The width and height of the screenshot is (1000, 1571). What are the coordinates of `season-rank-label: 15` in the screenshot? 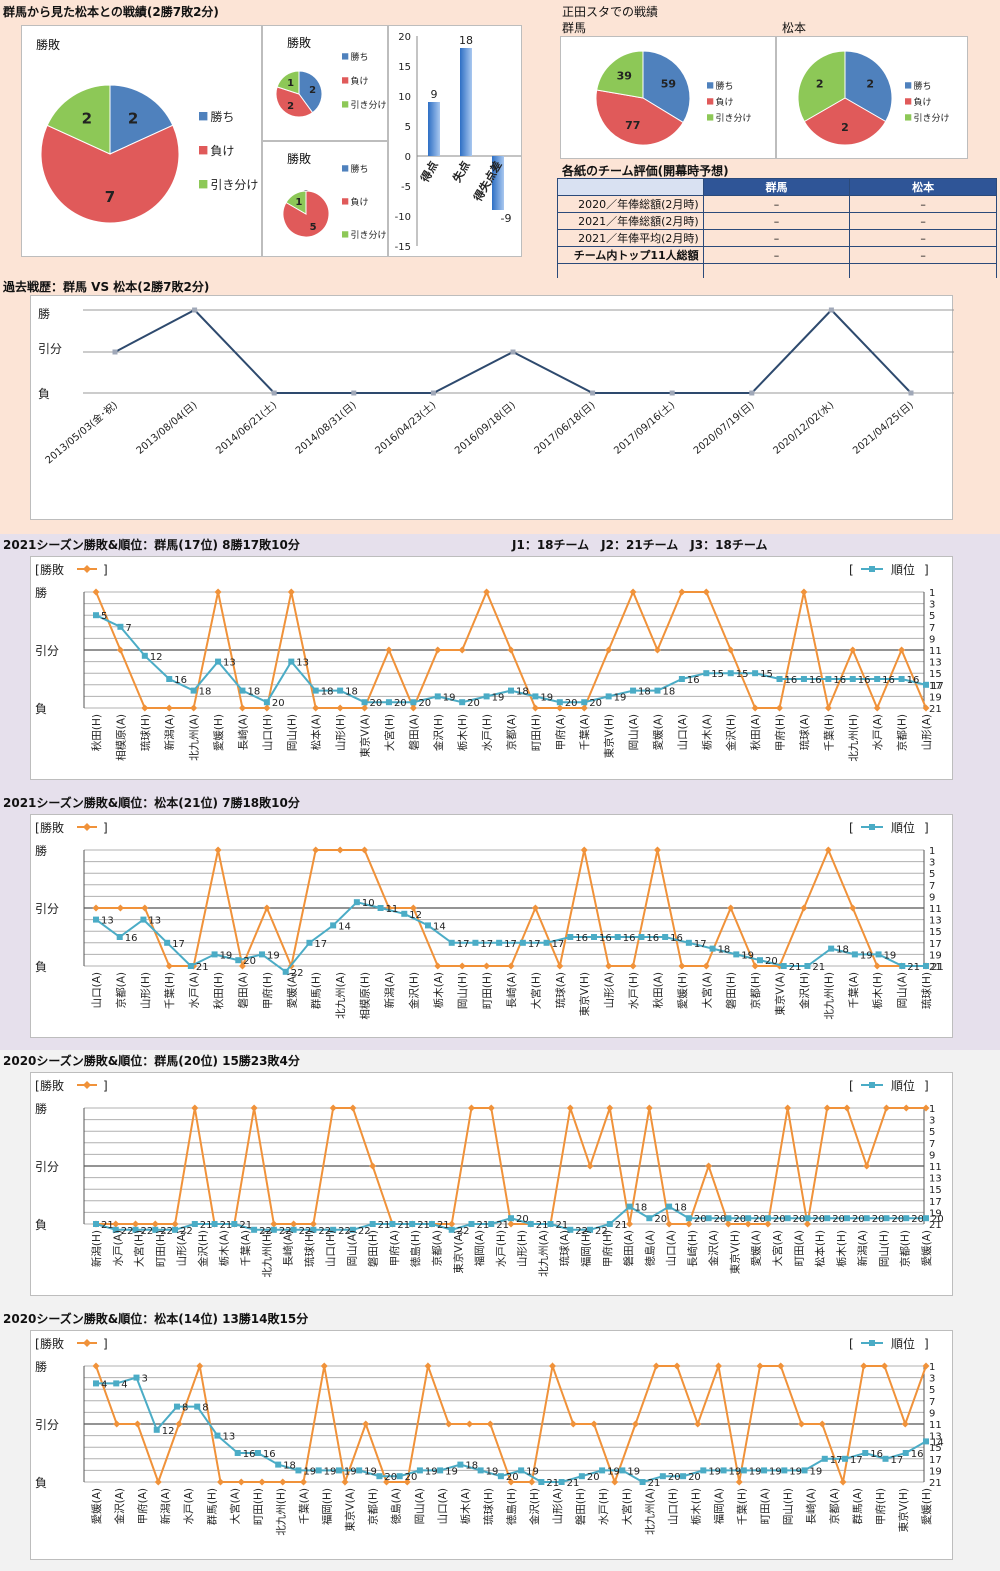 It's located at (742, 674).